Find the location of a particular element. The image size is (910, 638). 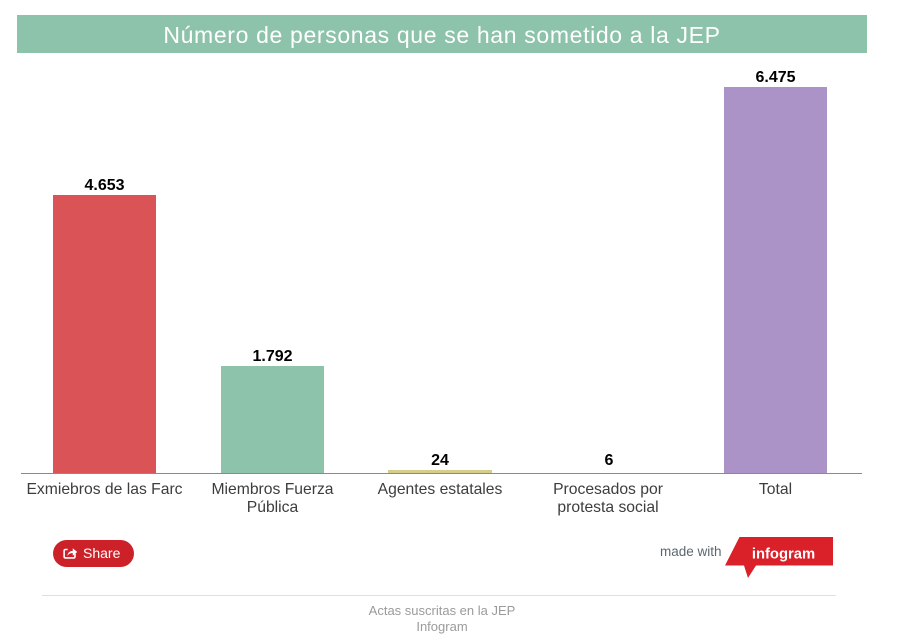

svg-text: infogram is located at coordinates (783, 555).